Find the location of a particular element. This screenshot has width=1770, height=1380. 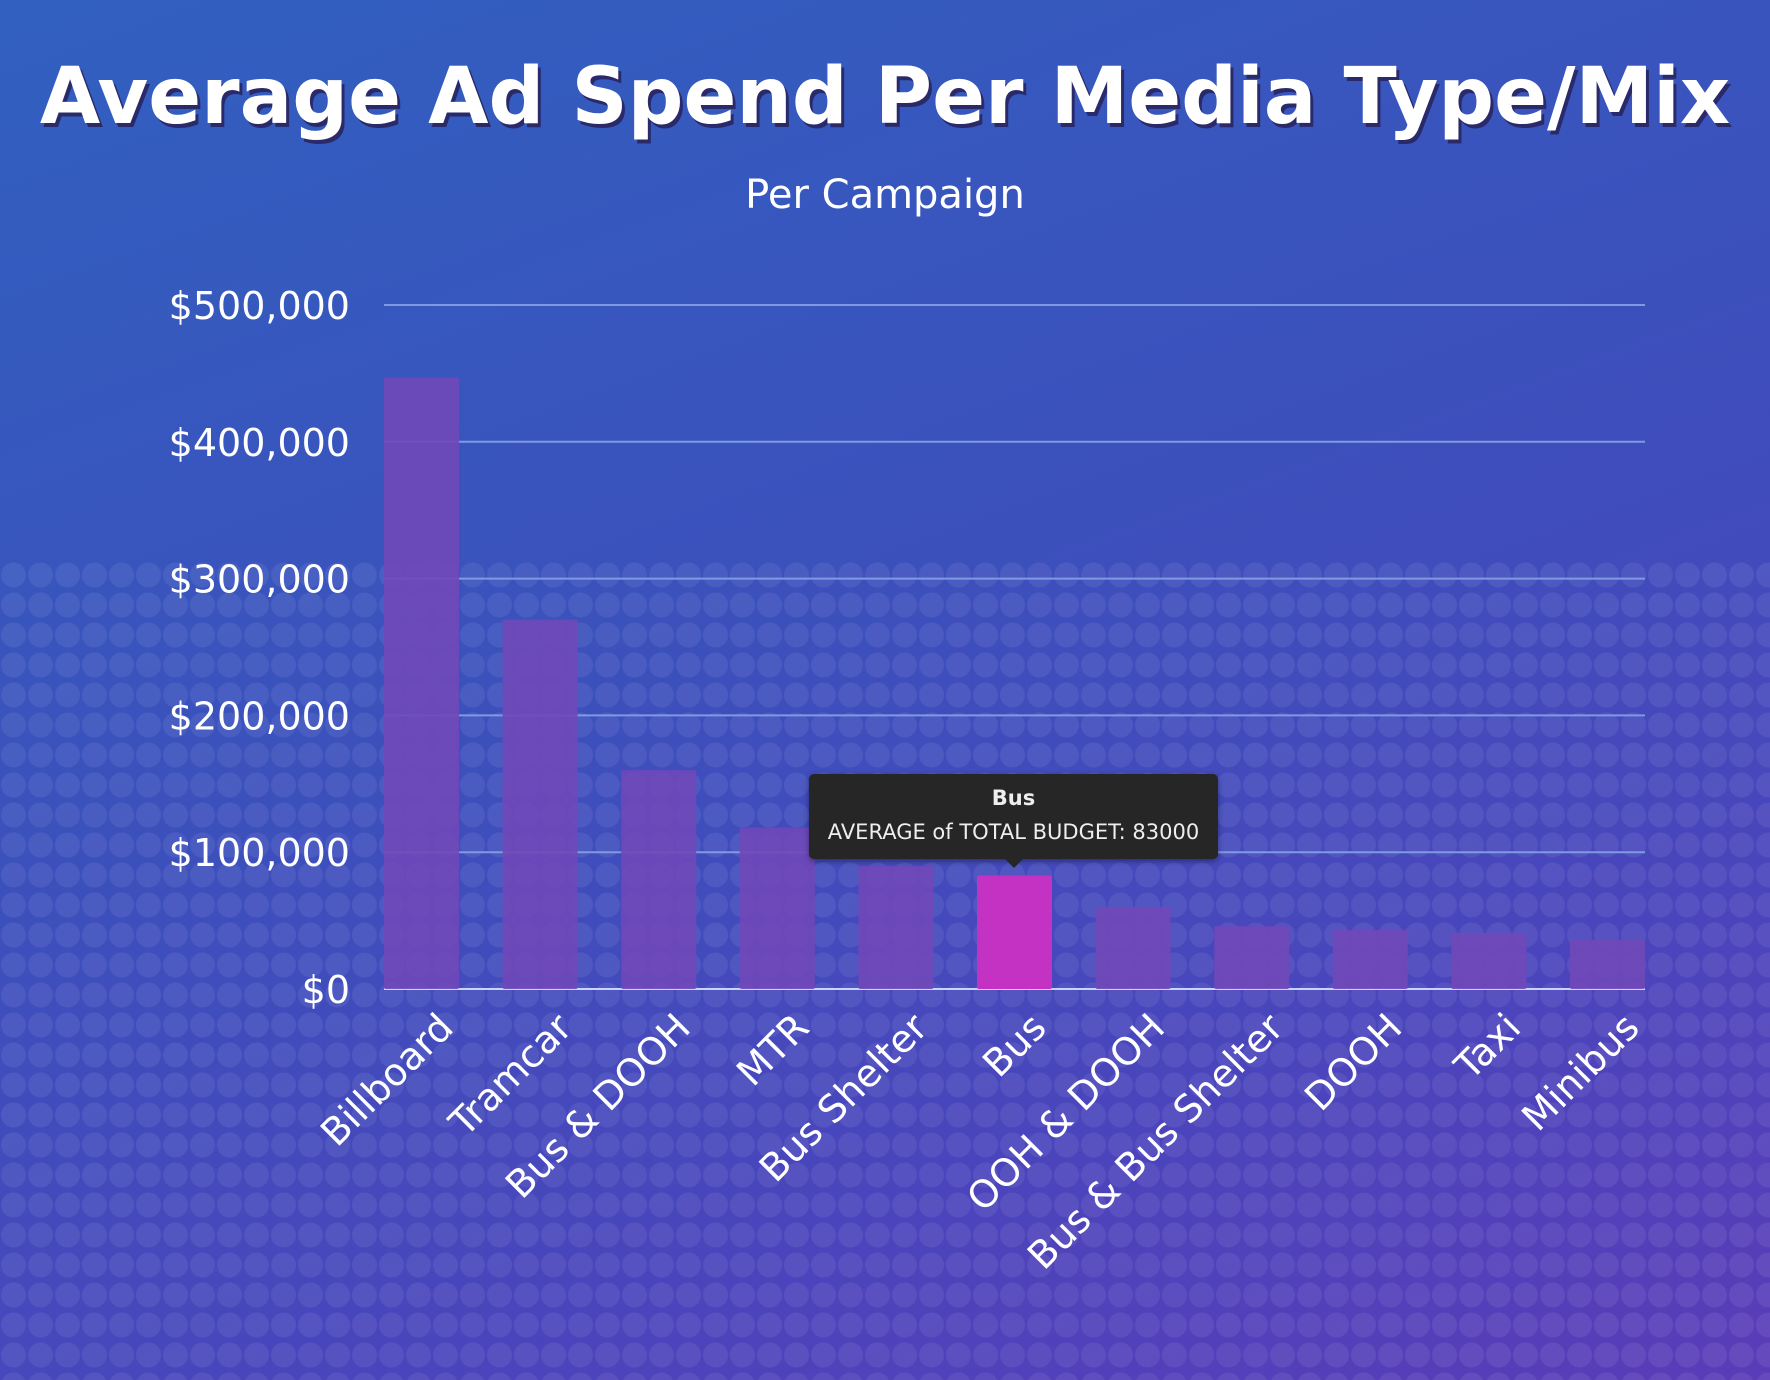

x-tick-label: DOOH is located at coordinates (1353, 1062).